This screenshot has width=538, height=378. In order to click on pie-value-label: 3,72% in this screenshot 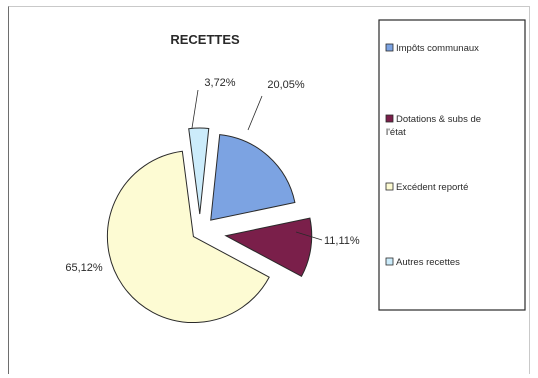, I will do `click(219, 83)`.